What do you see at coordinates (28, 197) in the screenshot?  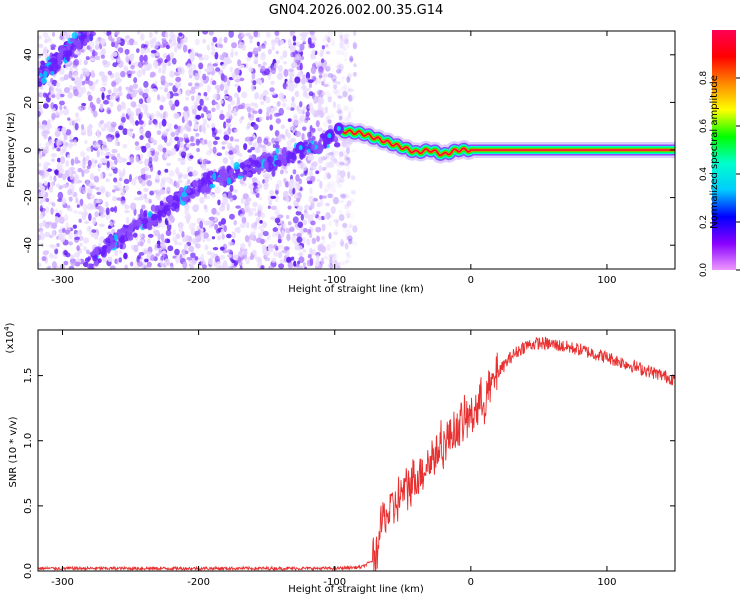 I see `spectrogram-ytick-label: -20` at bounding box center [28, 197].